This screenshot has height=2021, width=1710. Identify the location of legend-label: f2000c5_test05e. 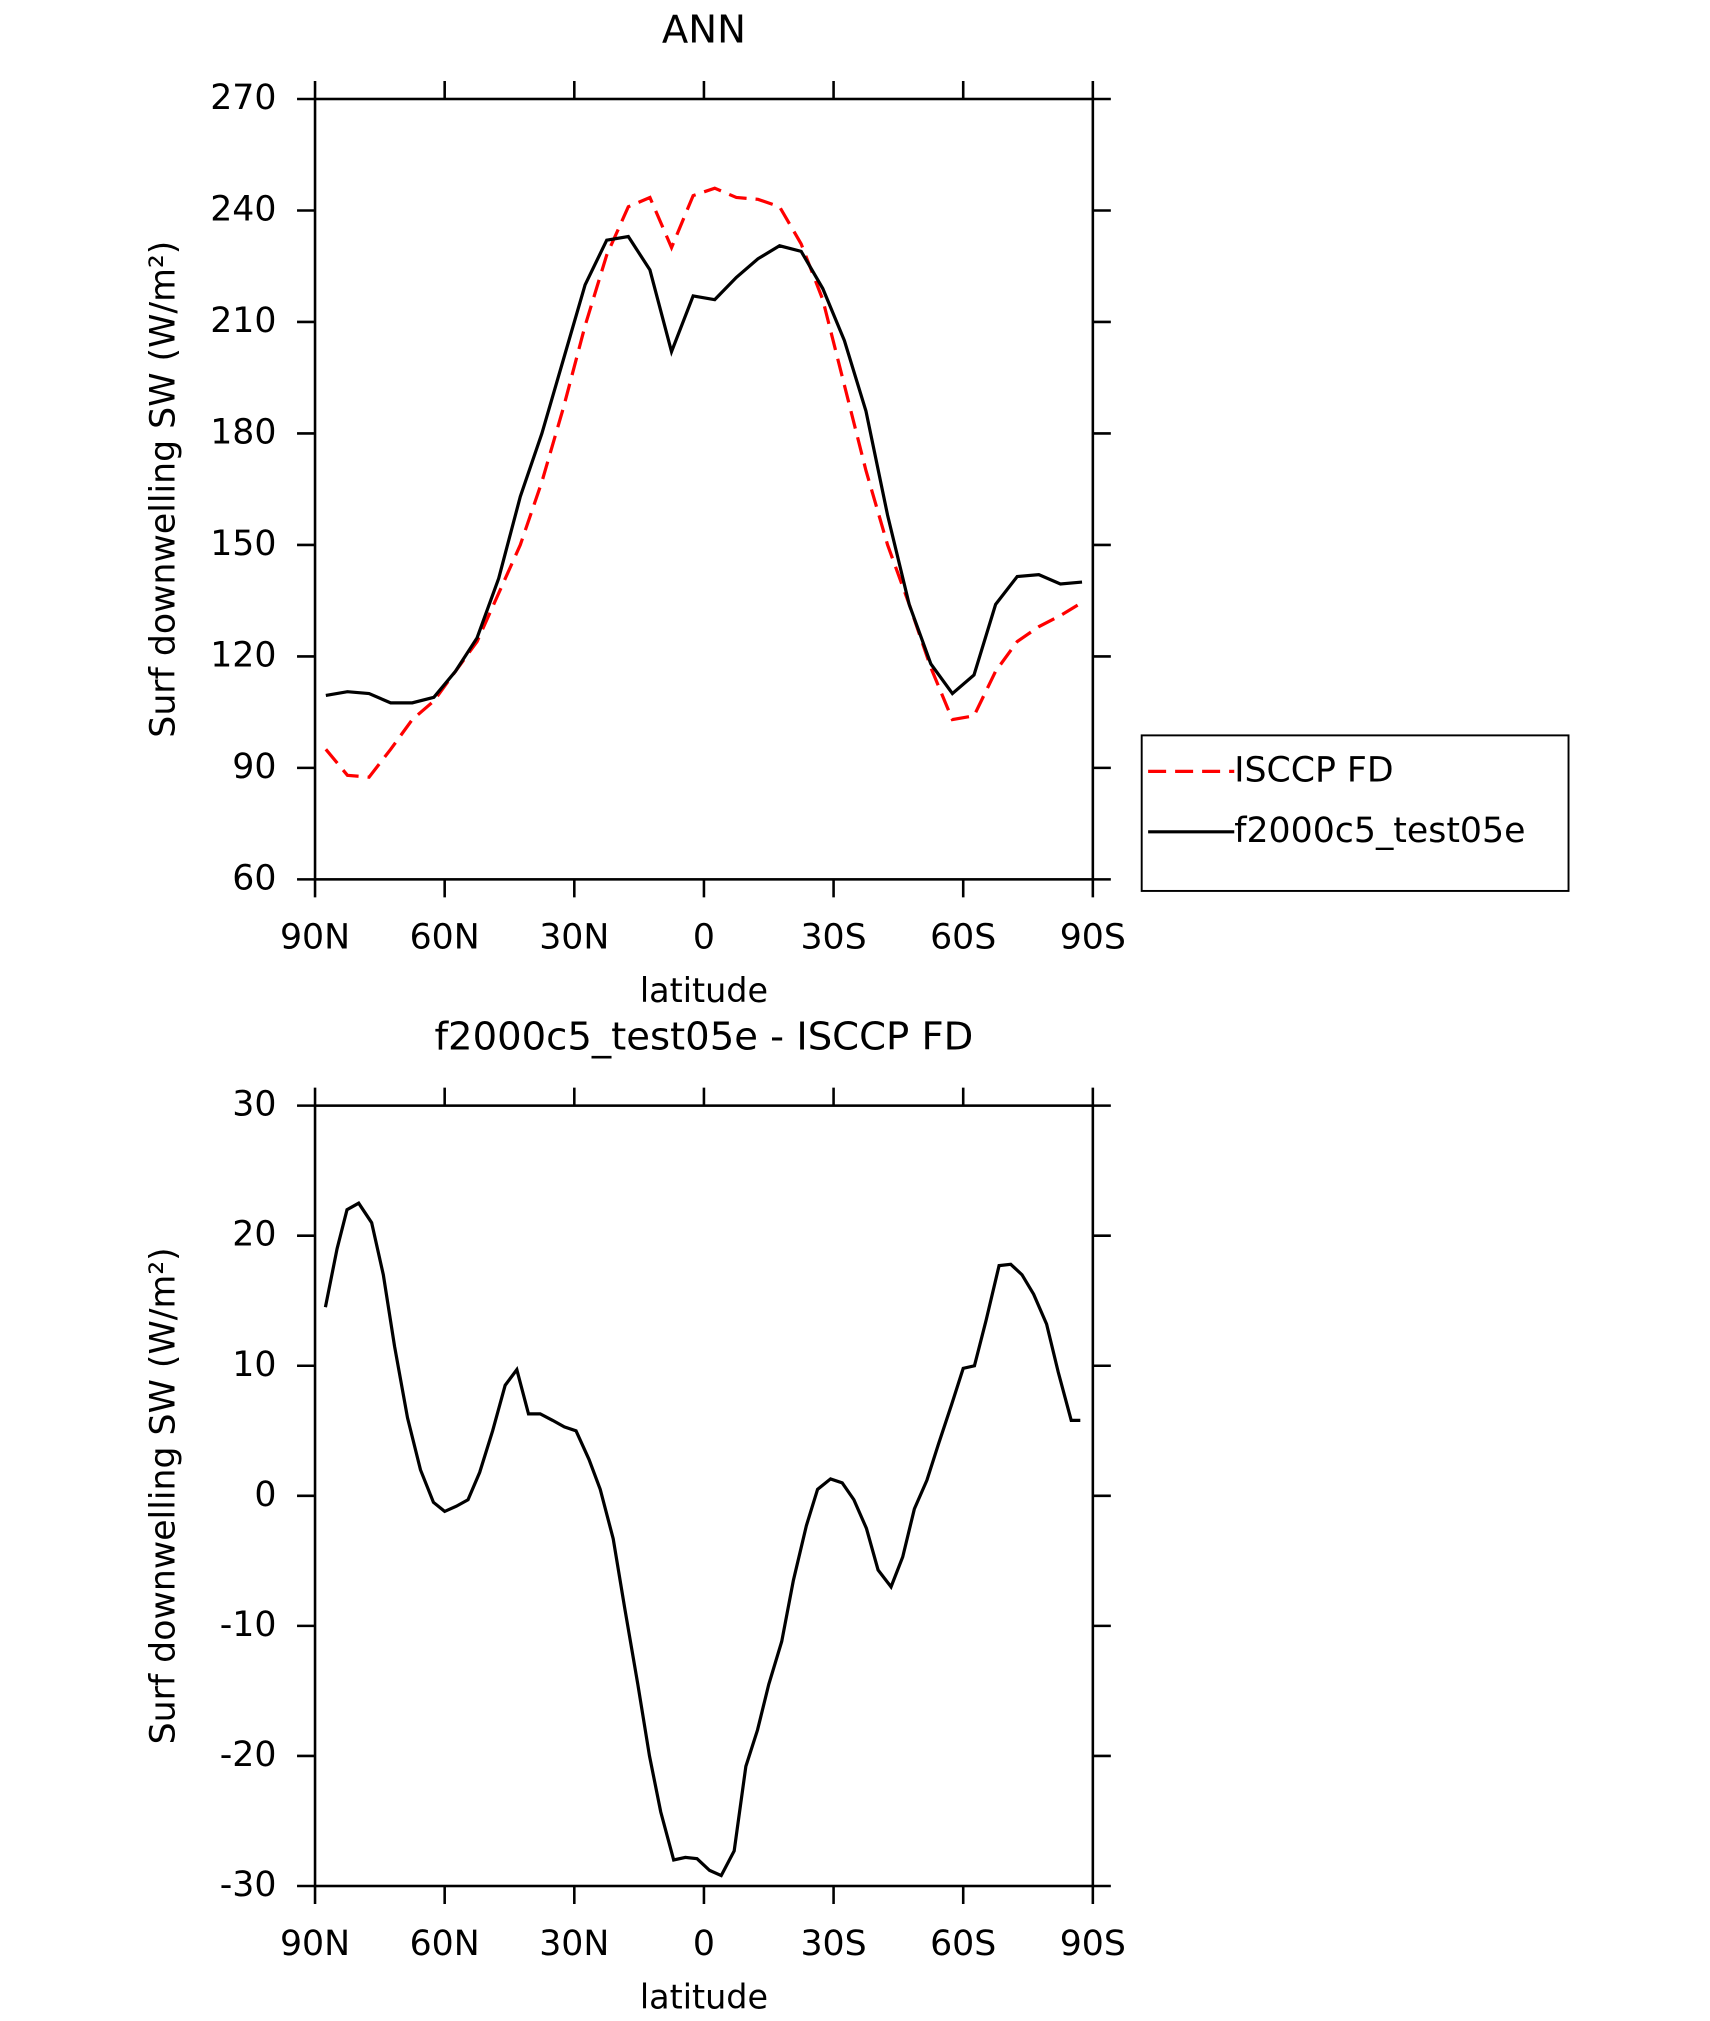
(1379, 831).